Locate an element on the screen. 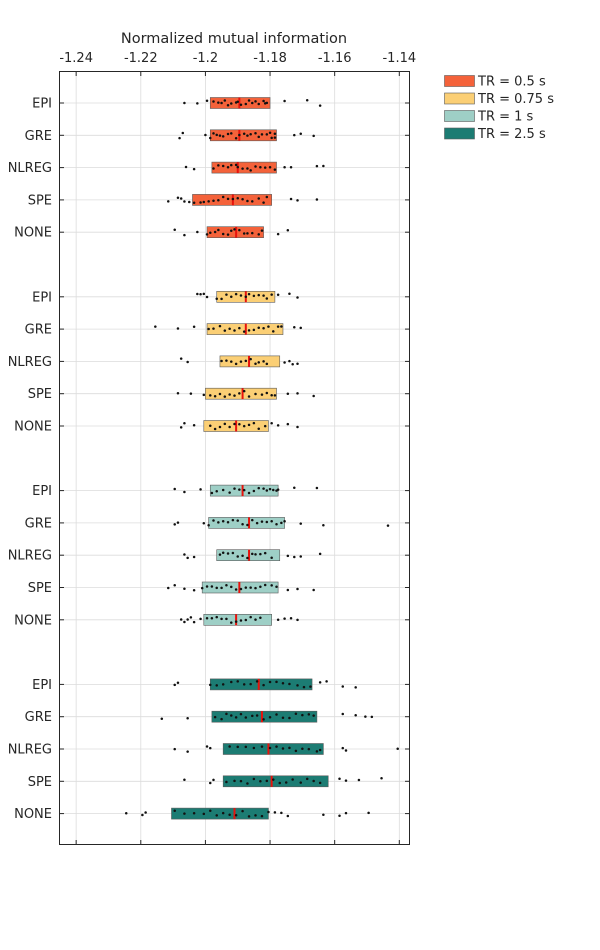 This screenshot has height=950, width=600. x-tick-label: -1.18 is located at coordinates (270, 58).